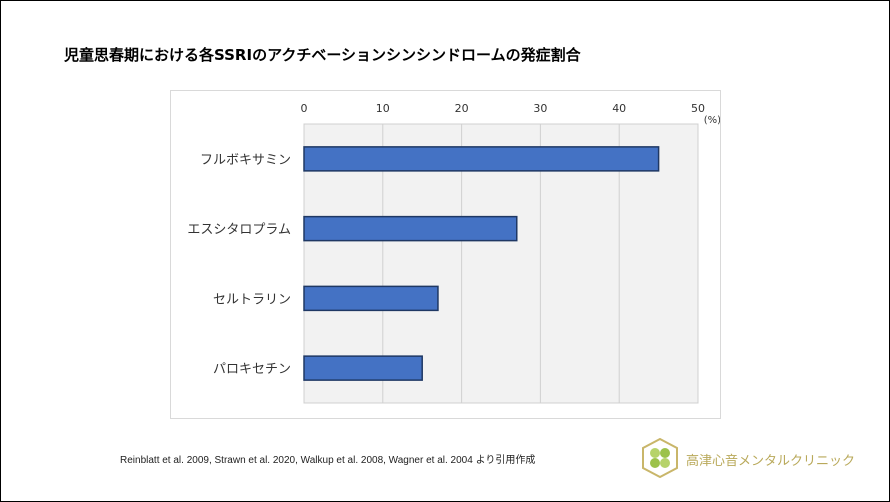 The width and height of the screenshot is (890, 502). Describe the element at coordinates (252, 369) in the screenshot. I see `category-label: パロキセチン` at that location.